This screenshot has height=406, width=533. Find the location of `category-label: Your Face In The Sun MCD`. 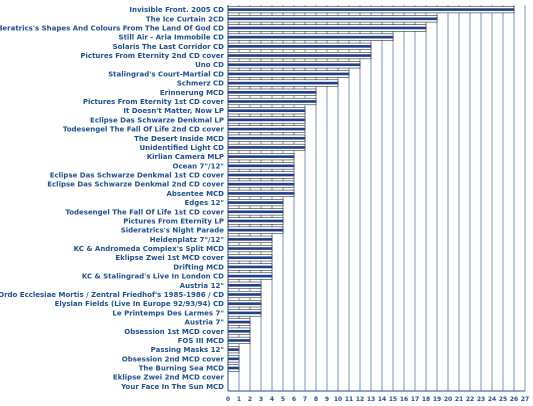

category-label: Your Face In The Sun MCD is located at coordinates (172, 387).